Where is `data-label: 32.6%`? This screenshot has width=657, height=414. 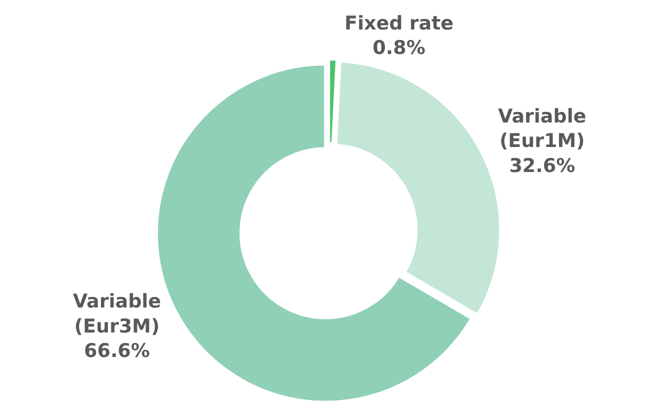 data-label: 32.6% is located at coordinates (542, 165).